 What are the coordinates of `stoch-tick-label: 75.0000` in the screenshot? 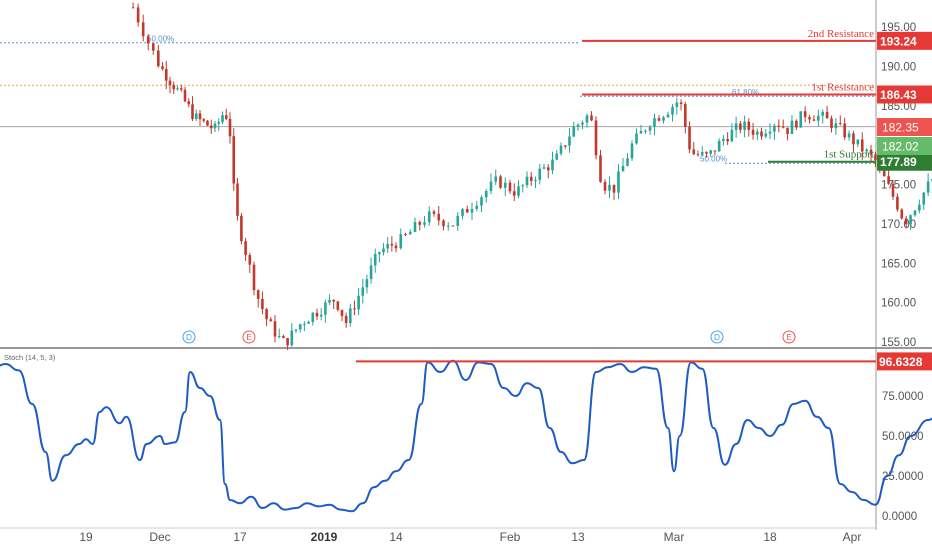 It's located at (903, 397).